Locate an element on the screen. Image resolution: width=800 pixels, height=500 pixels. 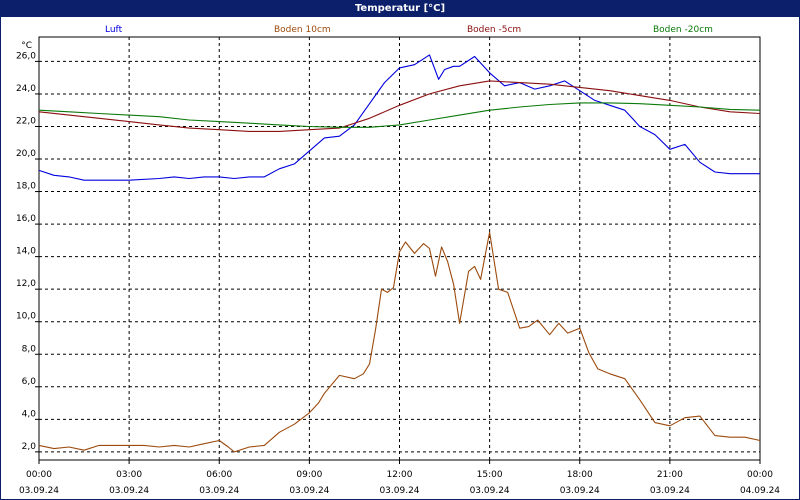
y-tick-label: 24,0 is located at coordinates (26, 89).